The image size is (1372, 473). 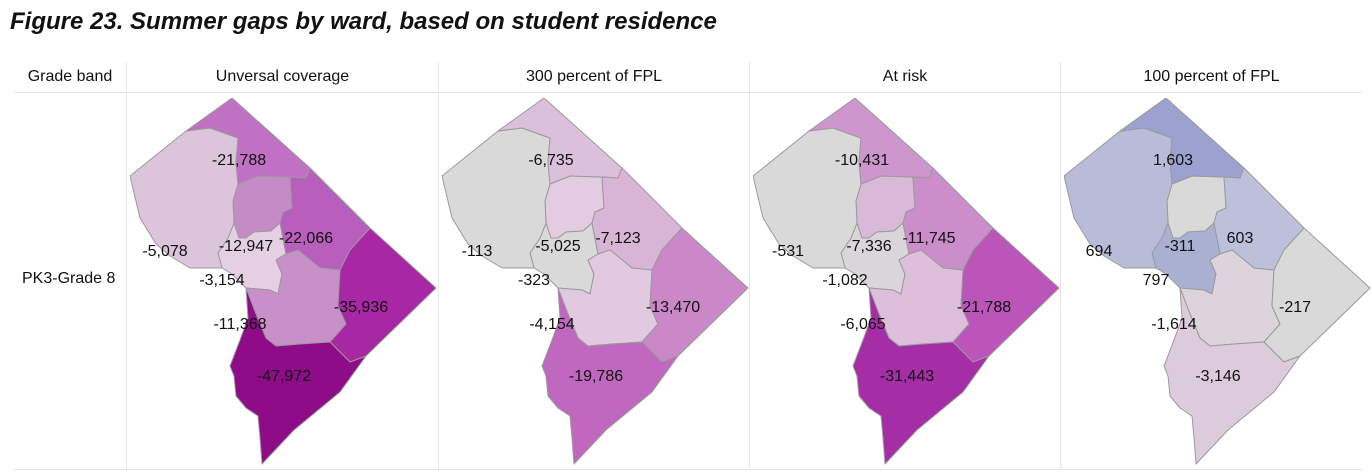 What do you see at coordinates (617, 238) in the screenshot?
I see `ward-5-value-label: -7,123` at bounding box center [617, 238].